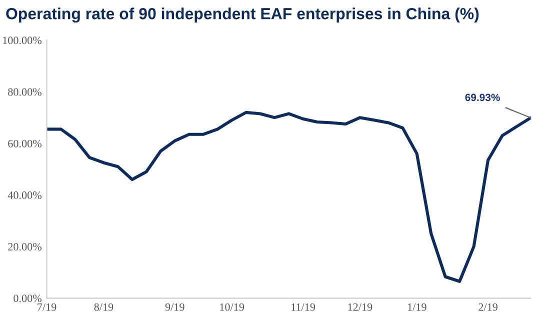 This screenshot has width=550, height=335. What do you see at coordinates (482, 98) in the screenshot?
I see `data-label: 69.93%` at bounding box center [482, 98].